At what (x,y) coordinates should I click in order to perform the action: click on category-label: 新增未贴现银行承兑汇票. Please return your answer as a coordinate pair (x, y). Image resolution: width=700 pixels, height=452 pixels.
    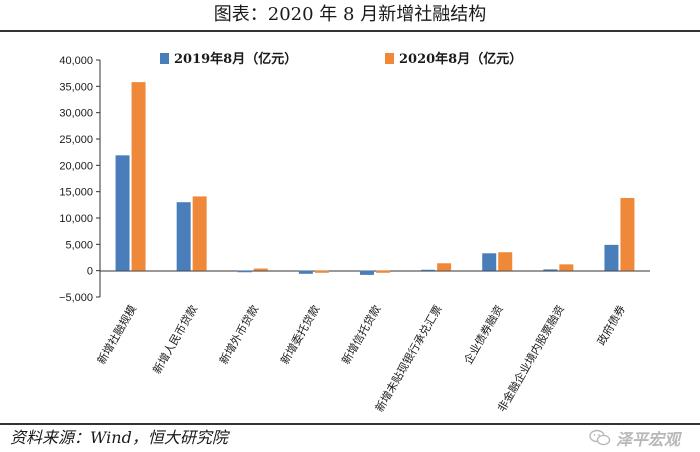
    Looking at the image, I should click on (408, 358).